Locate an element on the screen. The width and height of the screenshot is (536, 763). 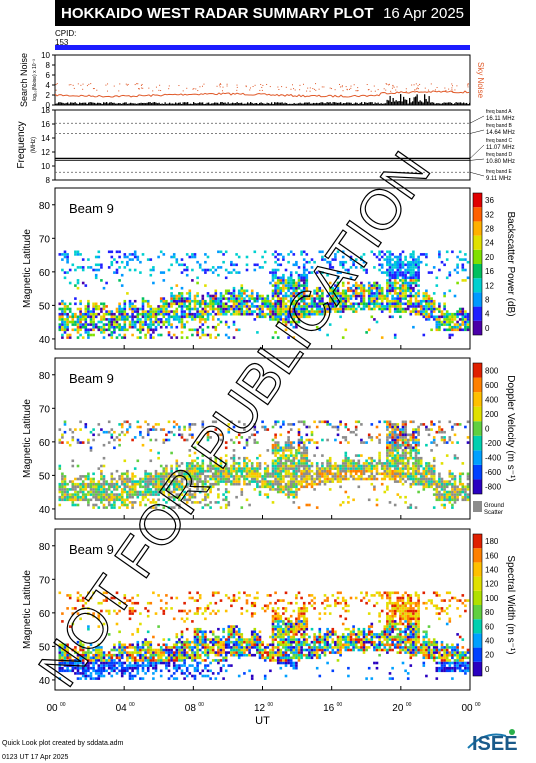
freq-band-value: 10.80 MHz is located at coordinates (500, 162).